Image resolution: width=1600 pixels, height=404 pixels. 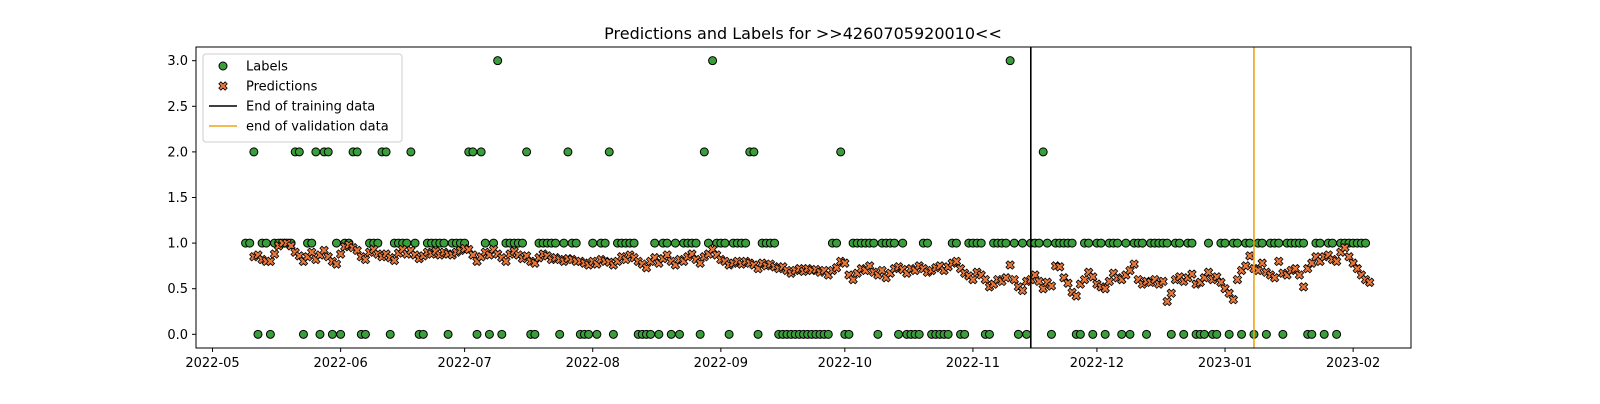 What do you see at coordinates (1353, 363) in the screenshot?
I see `x-tick-label: 2023-02` at bounding box center [1353, 363].